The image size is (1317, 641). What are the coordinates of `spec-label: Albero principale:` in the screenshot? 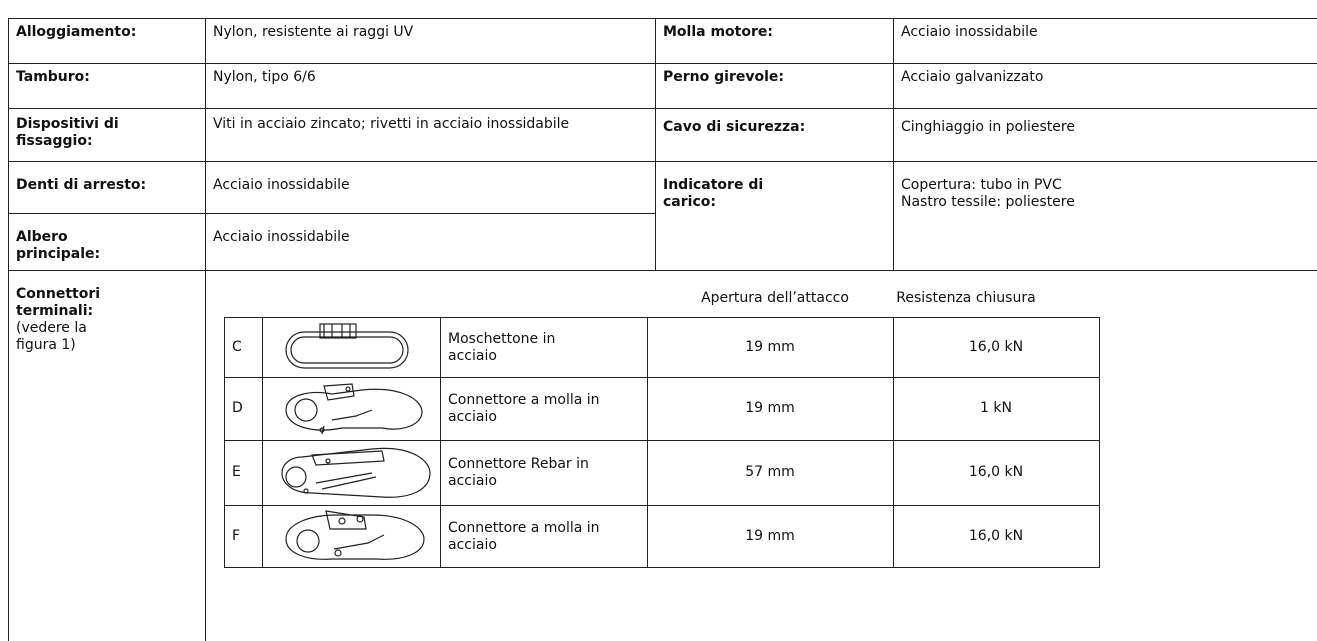 It's located at (58, 245).